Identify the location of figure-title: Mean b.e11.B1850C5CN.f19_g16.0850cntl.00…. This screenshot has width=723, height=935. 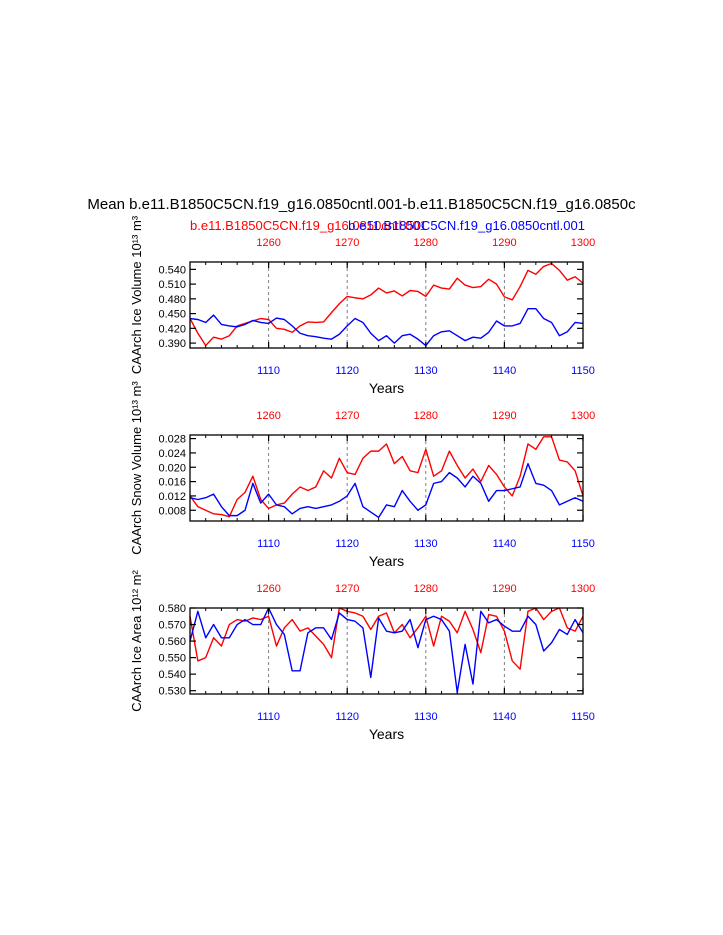
(361, 204).